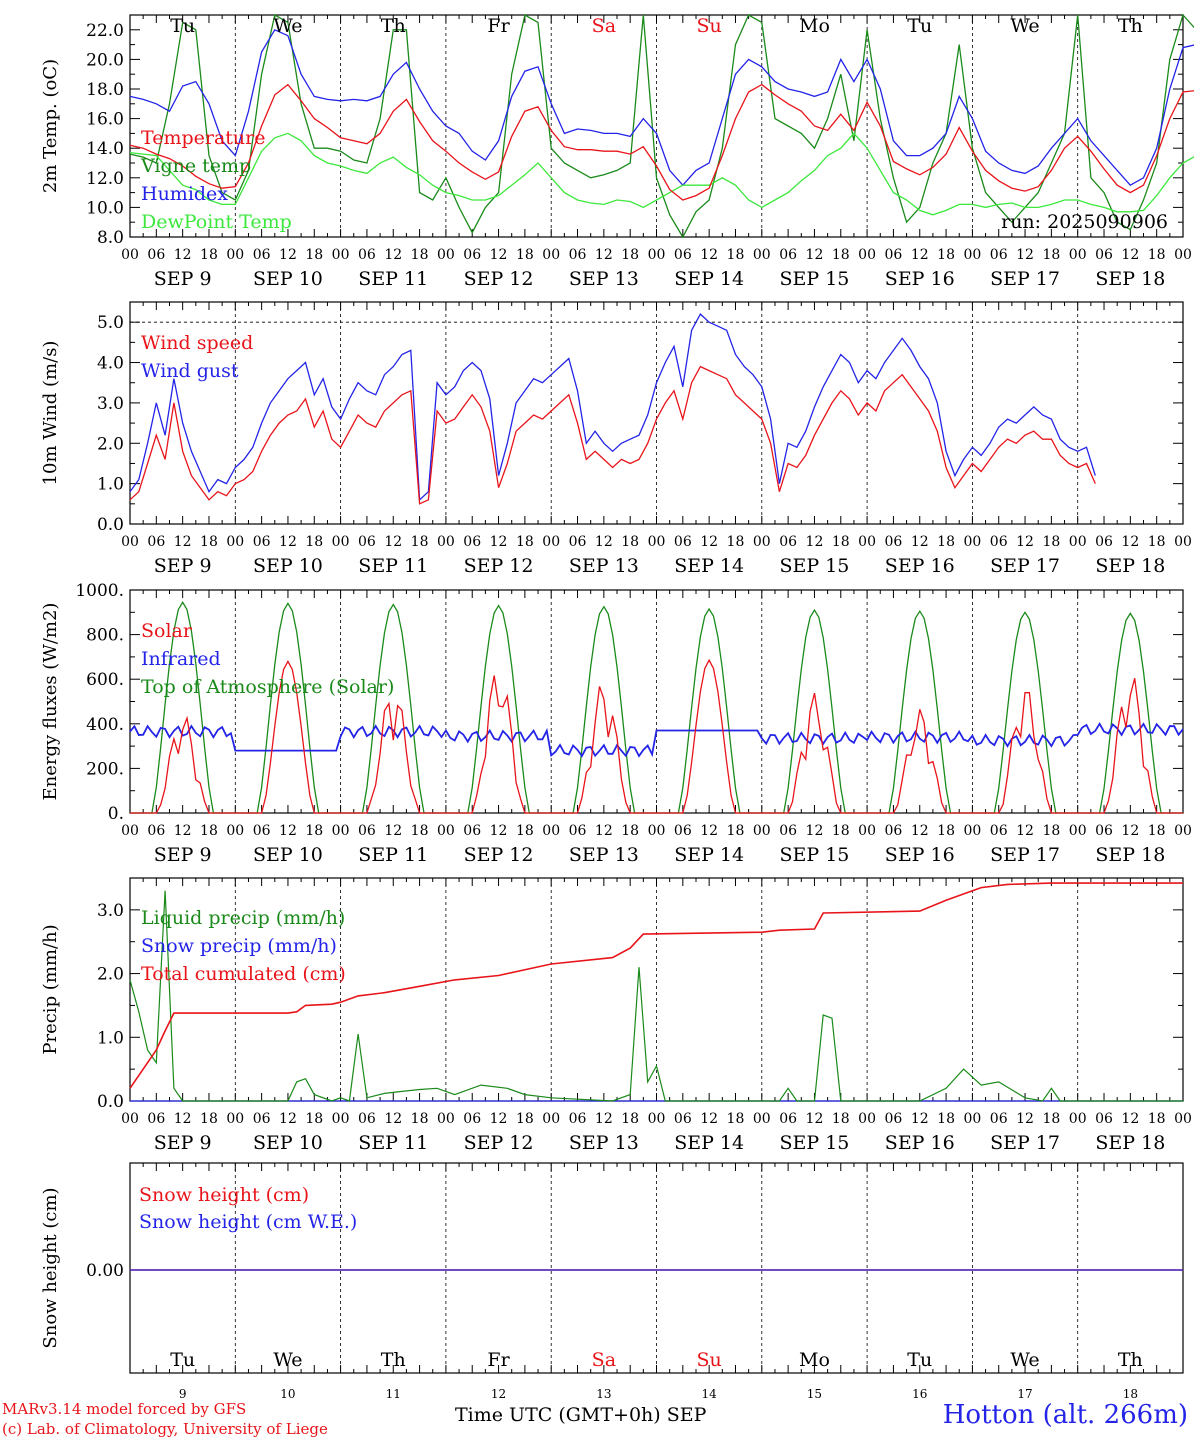 This screenshot has width=1194, height=1440. Describe the element at coordinates (248, 1222) in the screenshot. I see `legend-entry: Snow height (cm W.E.)` at that location.